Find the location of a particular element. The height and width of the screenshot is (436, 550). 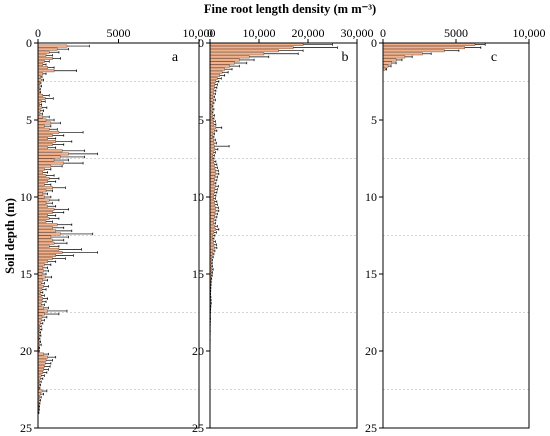

y-tick-label: 25 is located at coordinates (371, 428).